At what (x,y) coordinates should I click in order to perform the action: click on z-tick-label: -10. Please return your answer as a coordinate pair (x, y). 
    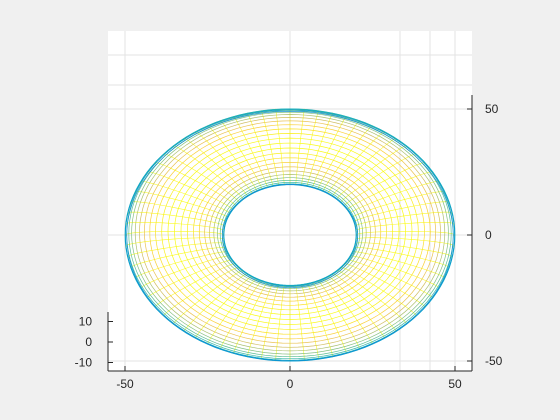
    Looking at the image, I should click on (84, 363).